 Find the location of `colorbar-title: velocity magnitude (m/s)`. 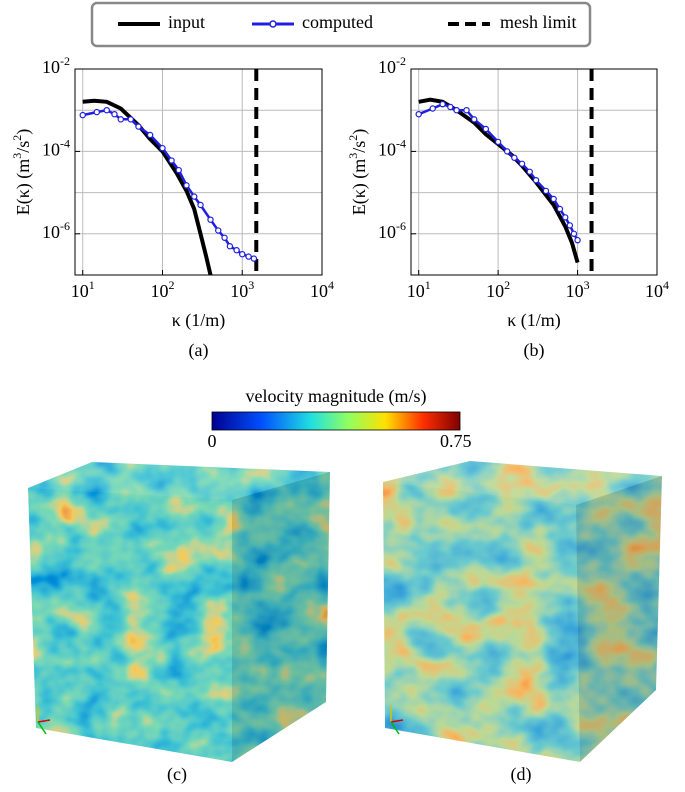

colorbar-title: velocity magnitude (m/s) is located at coordinates (336, 396).